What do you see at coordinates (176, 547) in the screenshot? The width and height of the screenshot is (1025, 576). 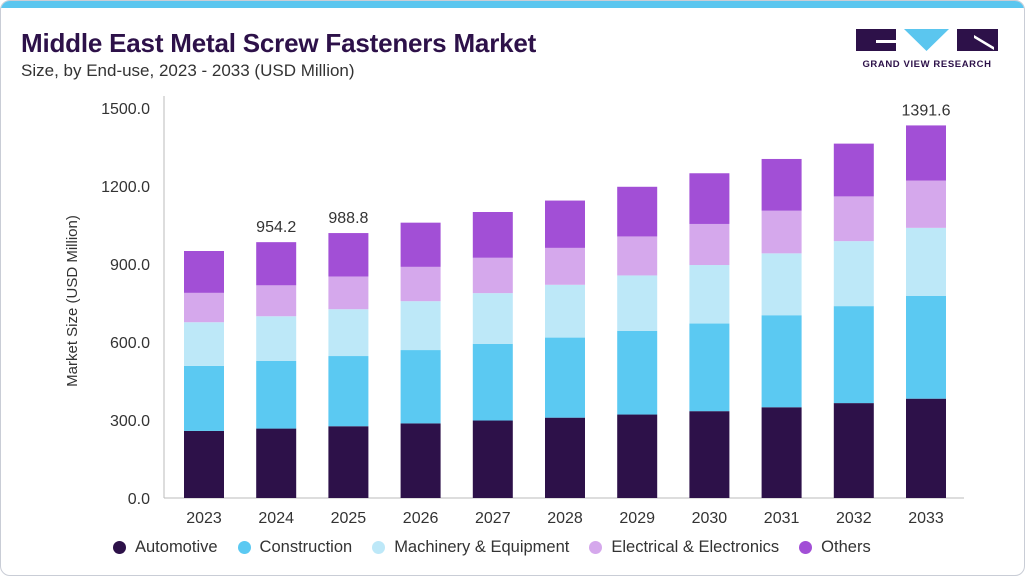 I see `legend-label: Automotive` at bounding box center [176, 547].